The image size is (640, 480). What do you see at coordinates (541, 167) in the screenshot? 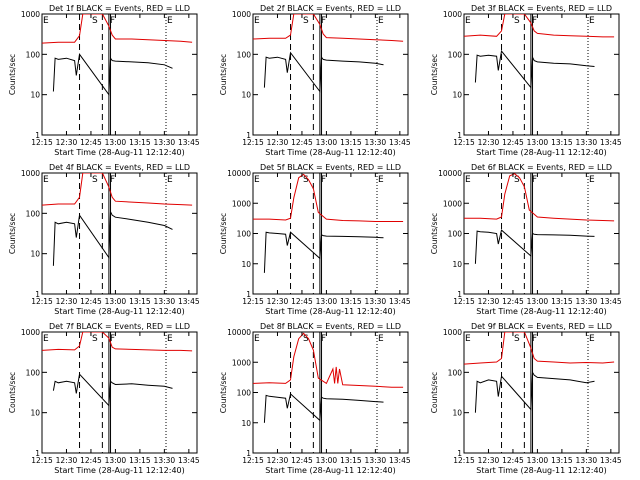
I see `panel-title: Det 6f BLACK = Events, RED = LLD` at bounding box center [541, 167].